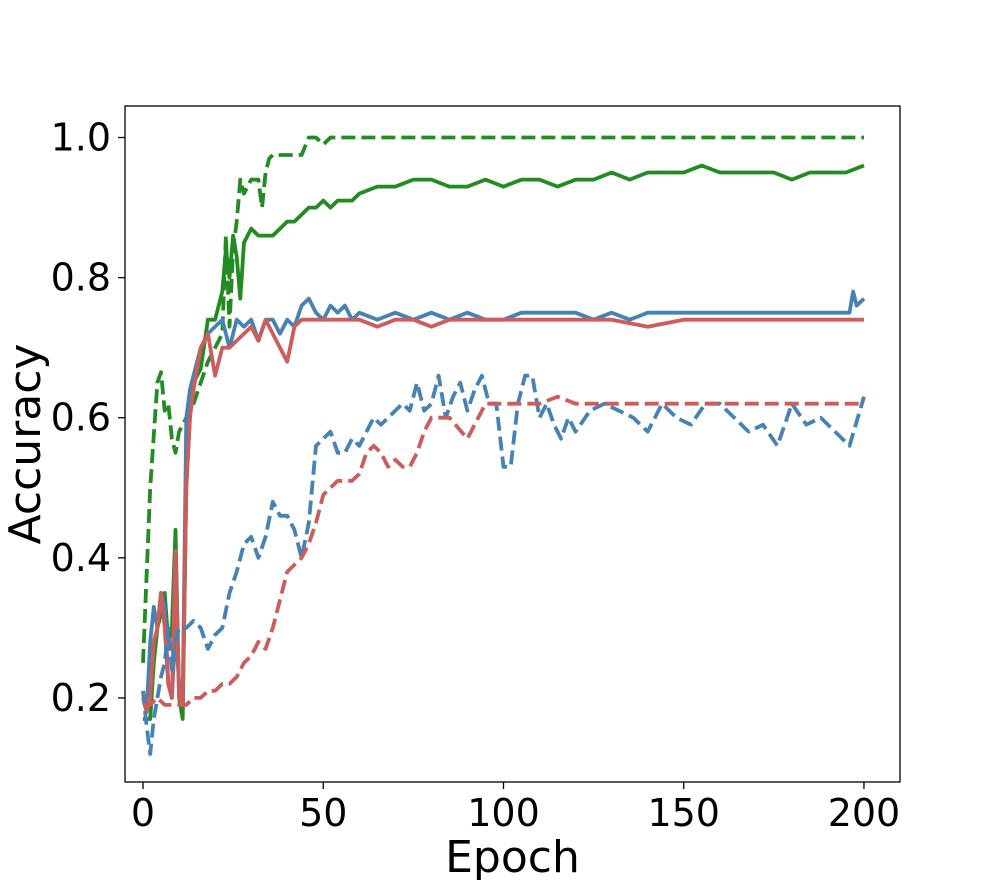 This screenshot has height=885, width=1000. What do you see at coordinates (25, 444) in the screenshot?
I see `y-axis-title: Accuracy` at bounding box center [25, 444].